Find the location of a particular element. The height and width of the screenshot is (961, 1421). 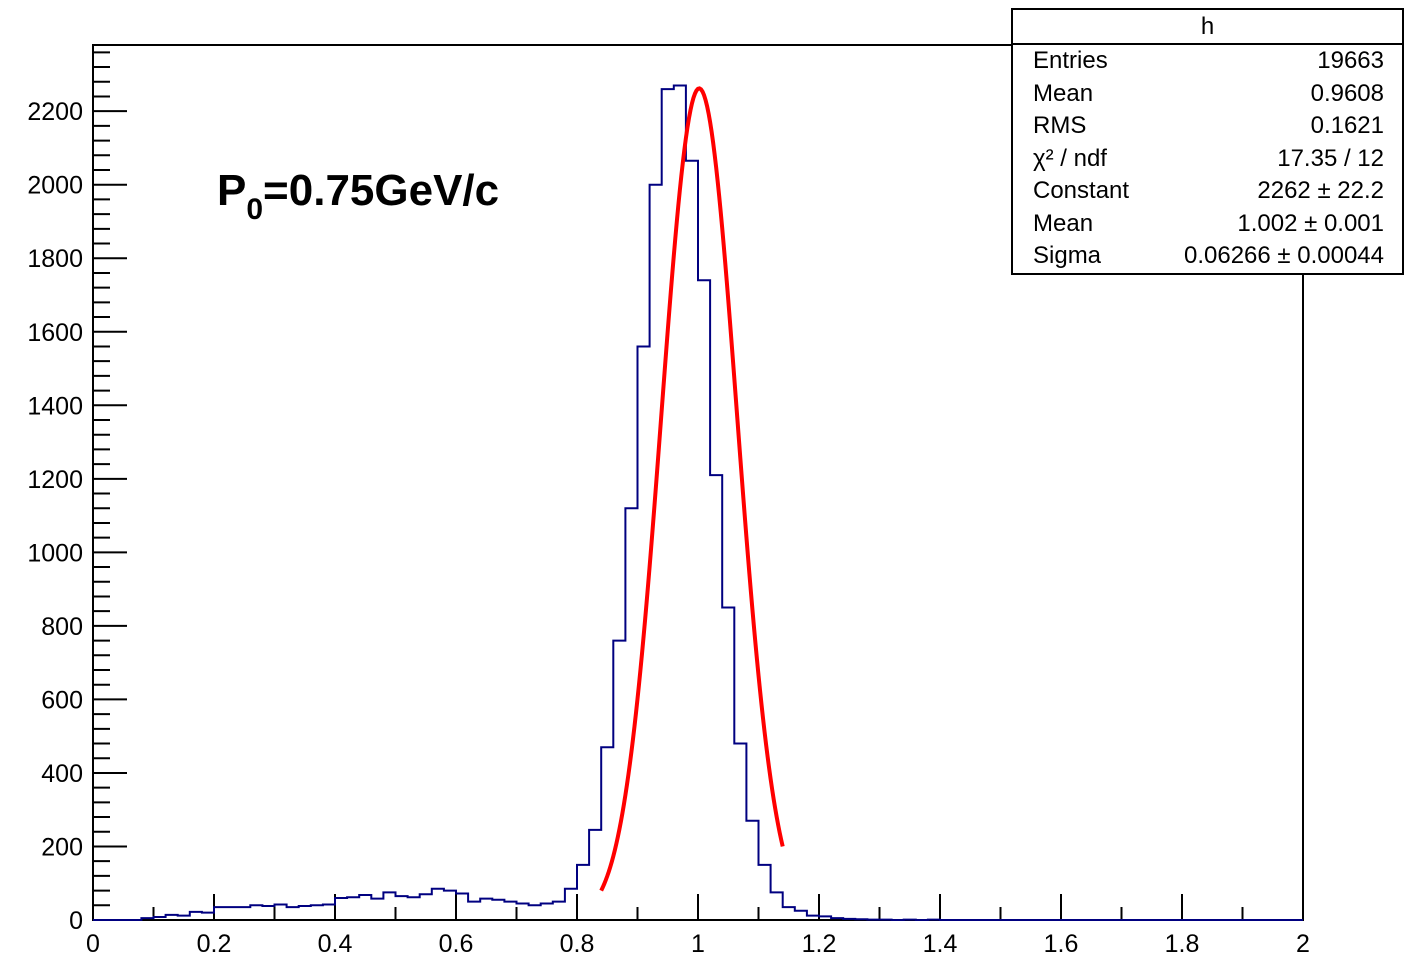

stats-row: Mean 1.002 ± 0.001 is located at coordinates (1207, 224).